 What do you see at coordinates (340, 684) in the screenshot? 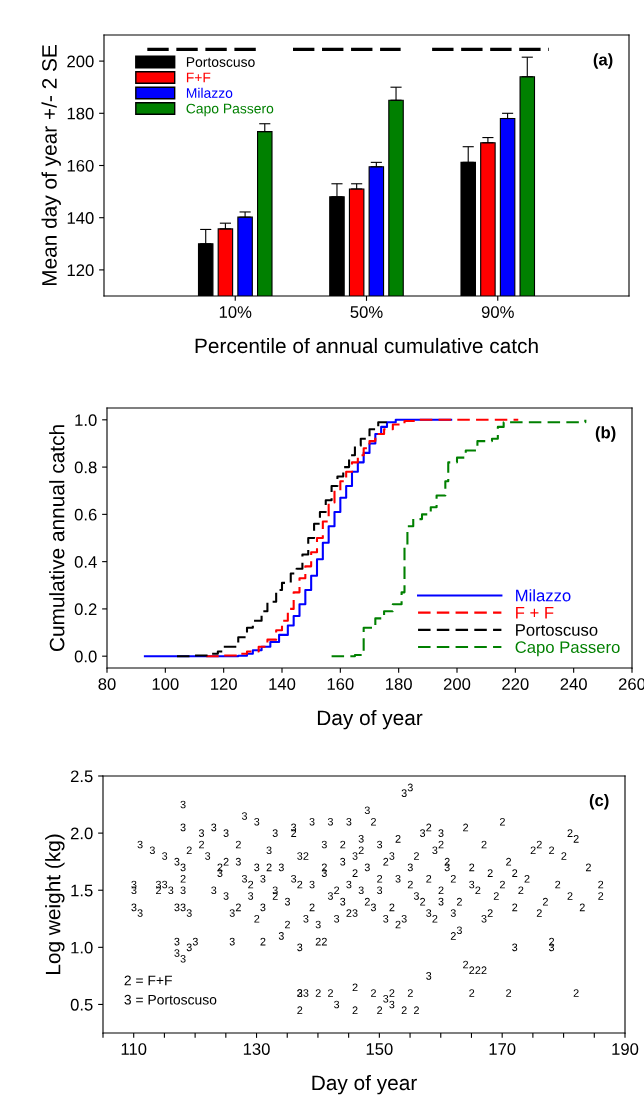
I see `x-tick-label: 160` at bounding box center [340, 684].